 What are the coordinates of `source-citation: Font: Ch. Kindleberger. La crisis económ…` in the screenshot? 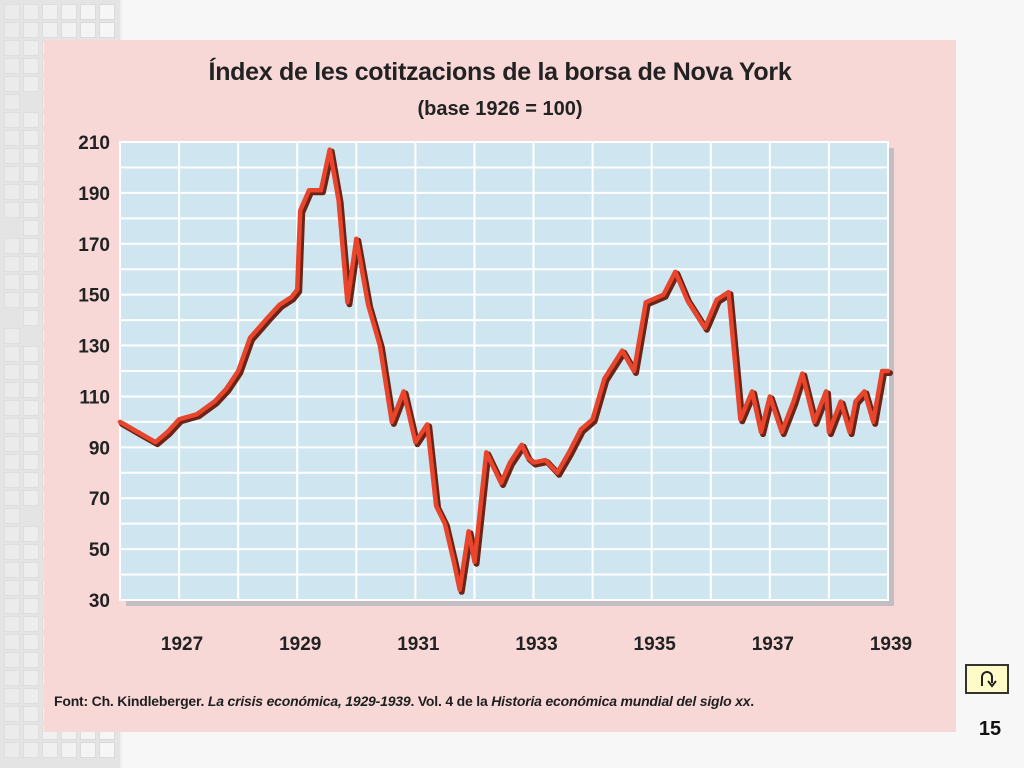 It's located at (504, 701).